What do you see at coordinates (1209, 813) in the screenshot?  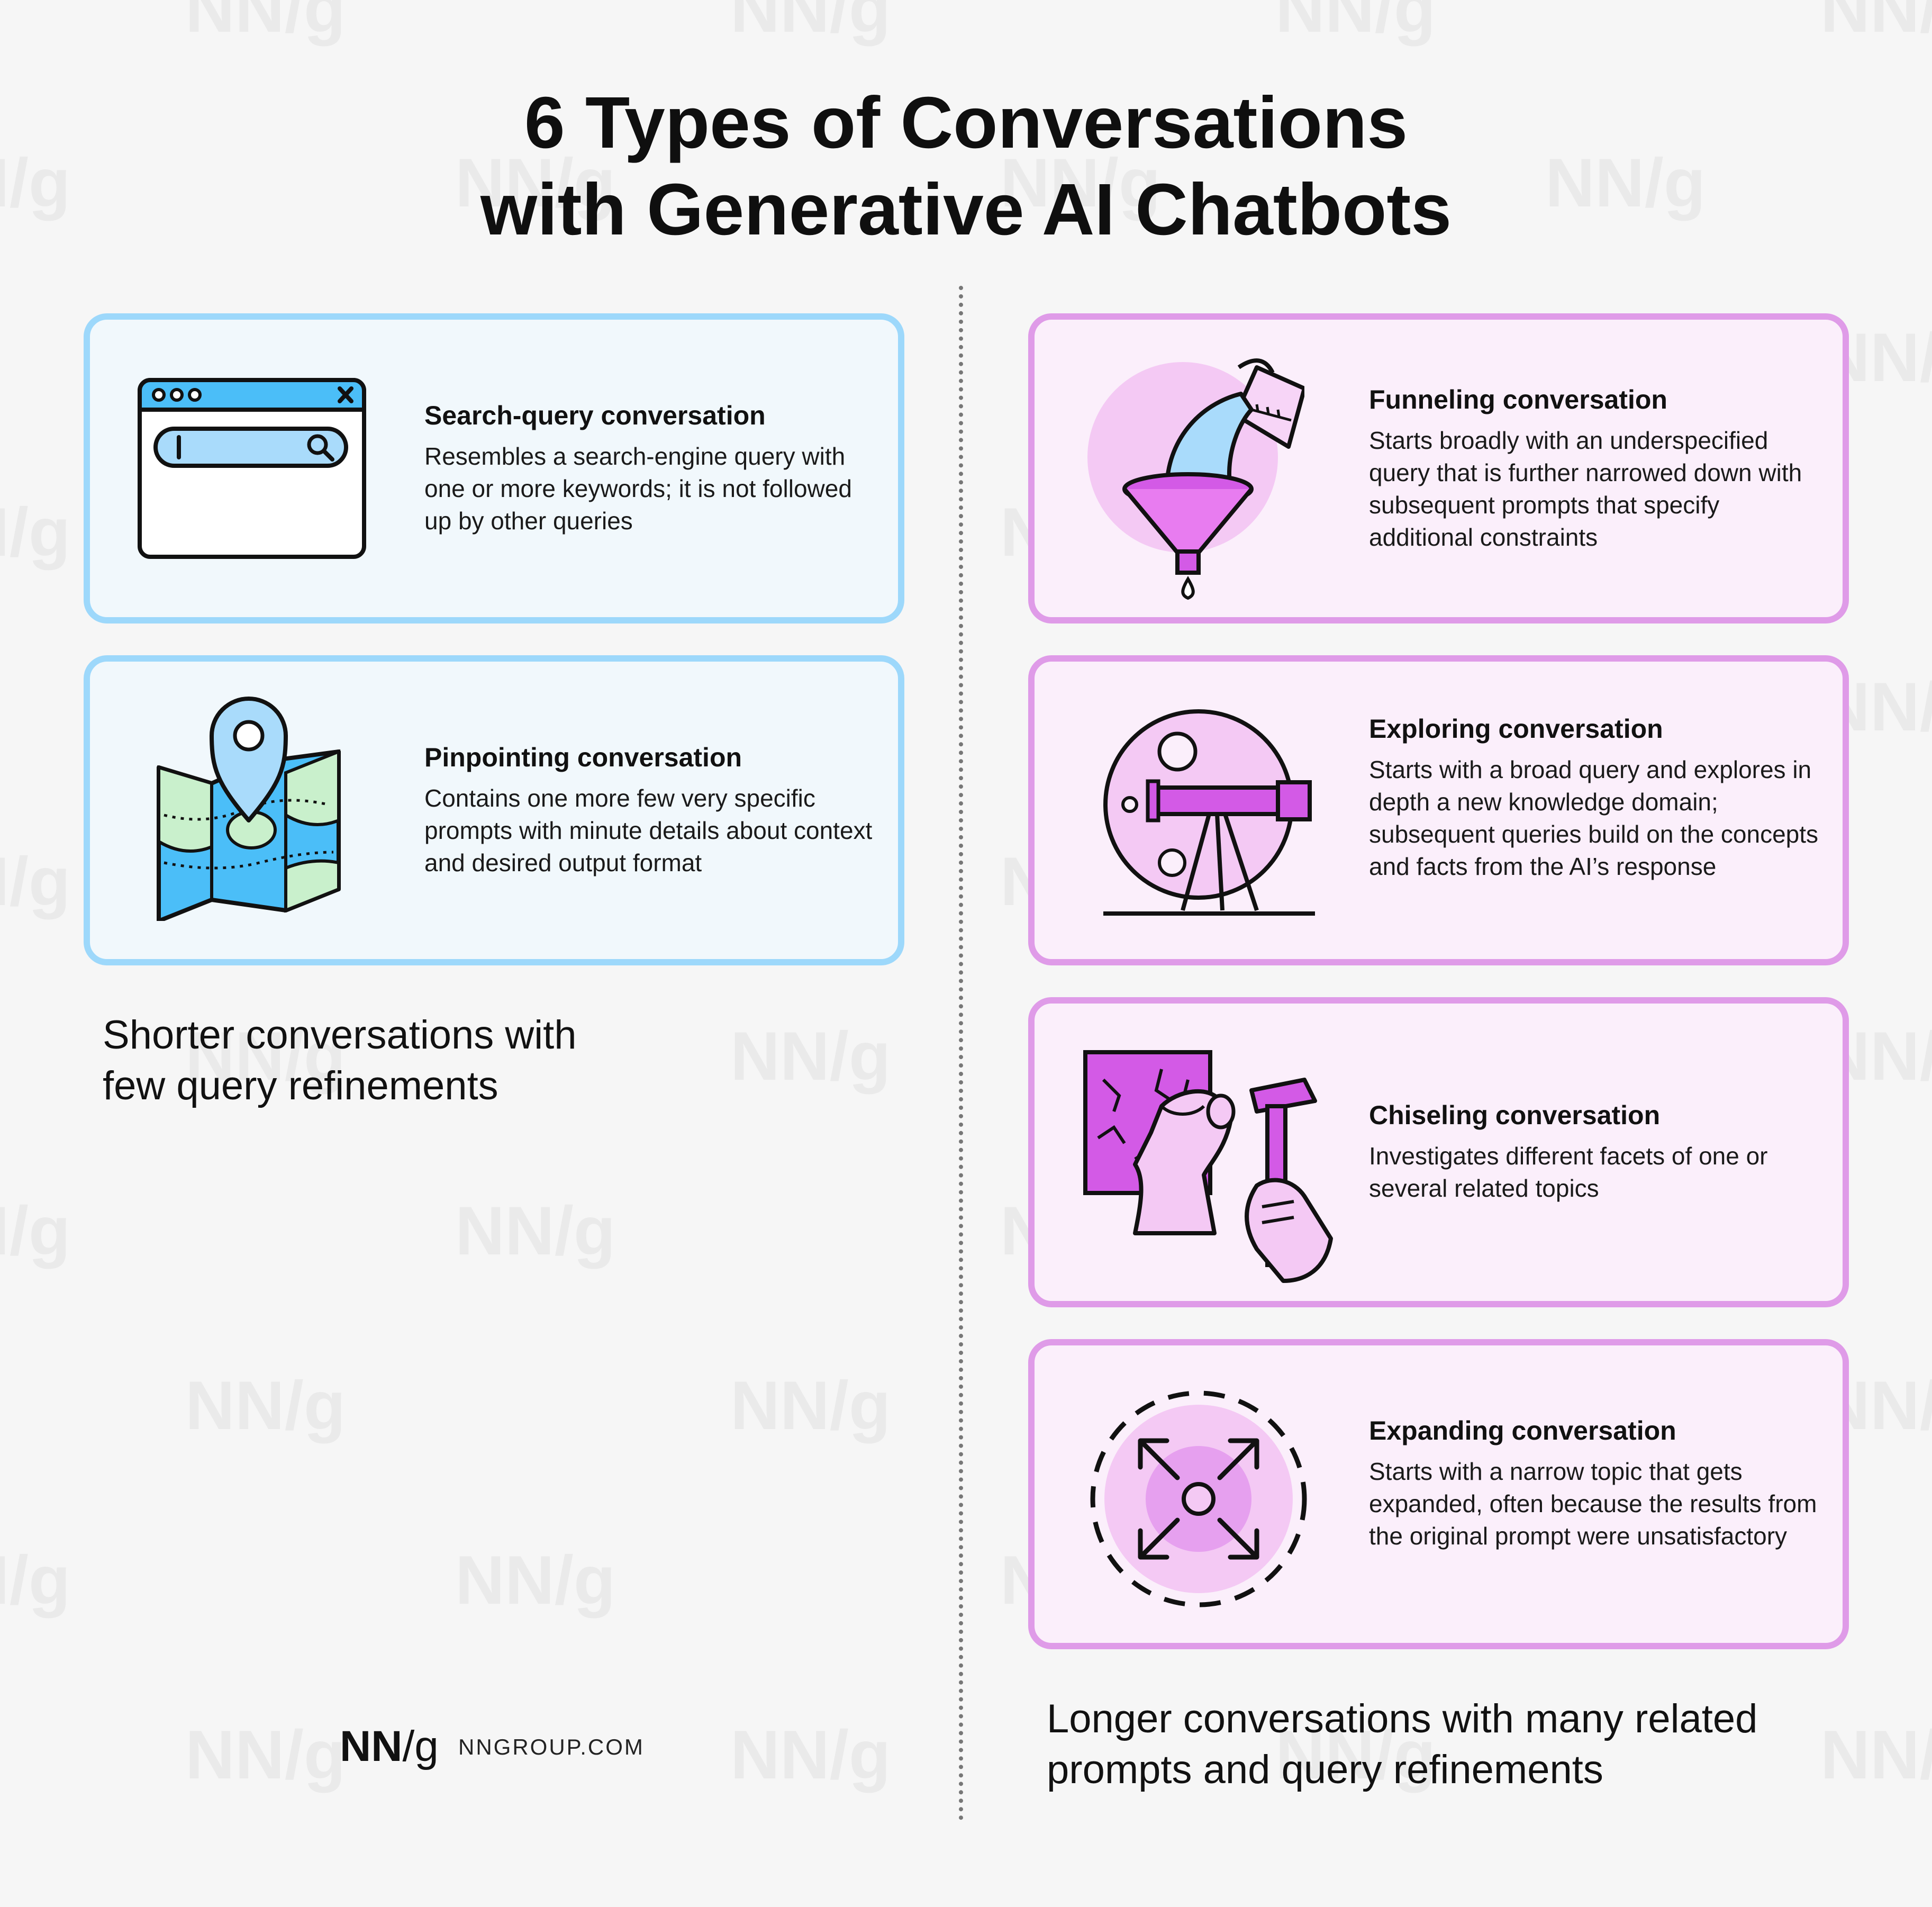 I see `telescope-icon` at bounding box center [1209, 813].